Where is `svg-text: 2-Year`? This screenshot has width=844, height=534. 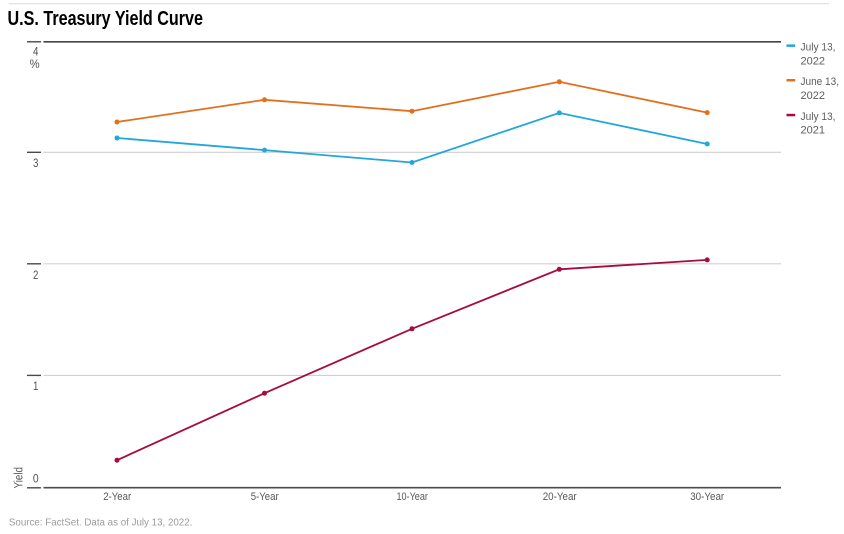
svg-text: 2-Year is located at coordinates (117, 497).